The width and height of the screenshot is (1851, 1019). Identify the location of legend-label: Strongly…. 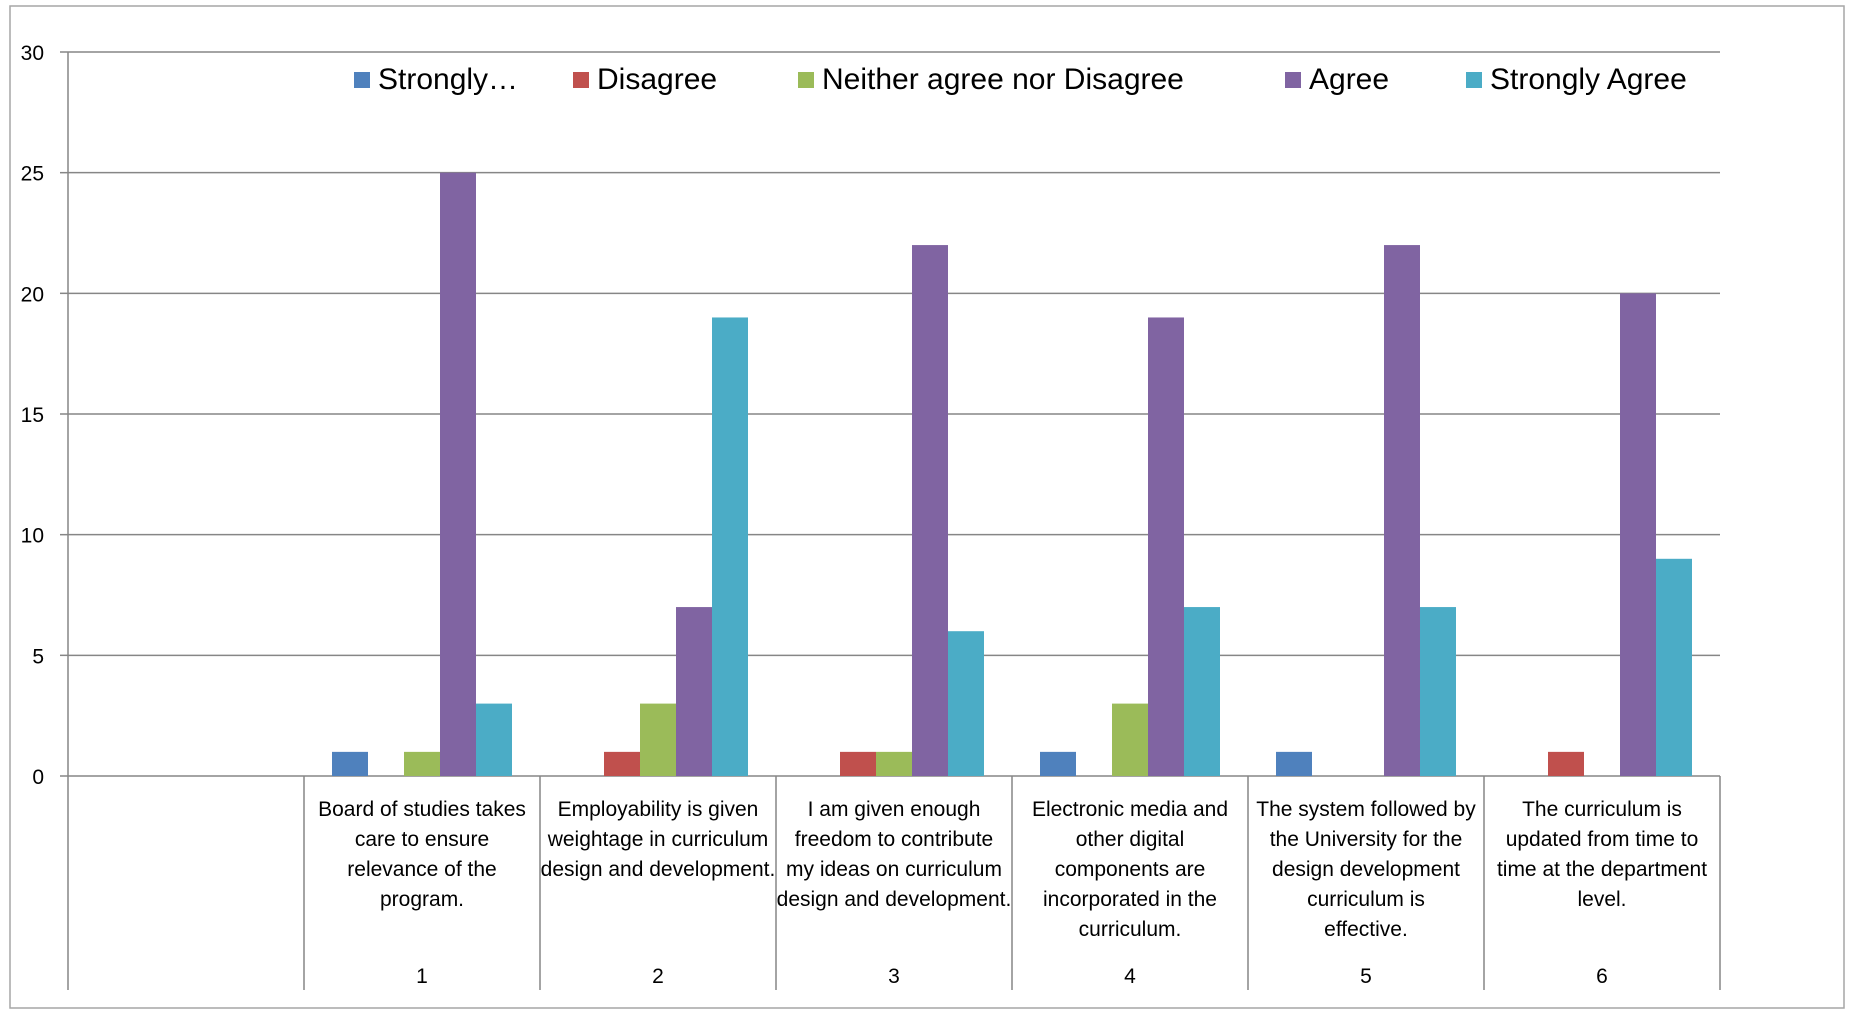
(448, 79).